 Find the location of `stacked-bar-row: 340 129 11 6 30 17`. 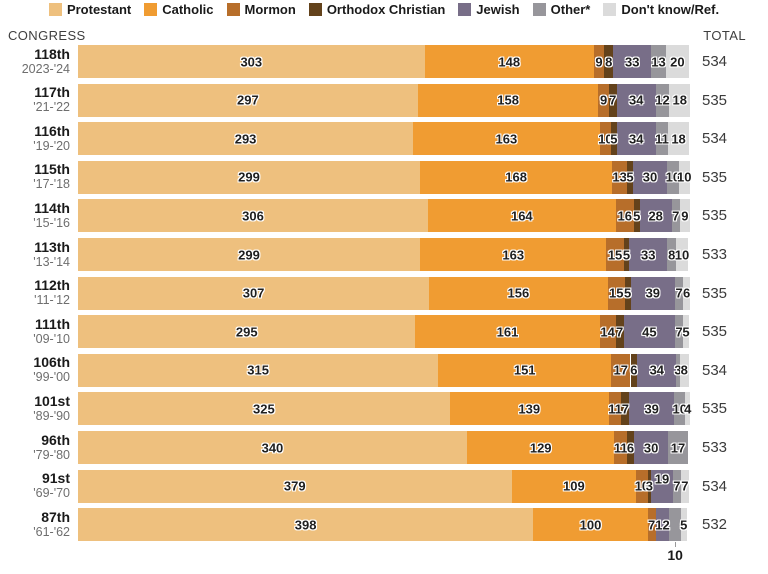

stacked-bar-row: 340 129 11 6 30 17 is located at coordinates (383, 447).